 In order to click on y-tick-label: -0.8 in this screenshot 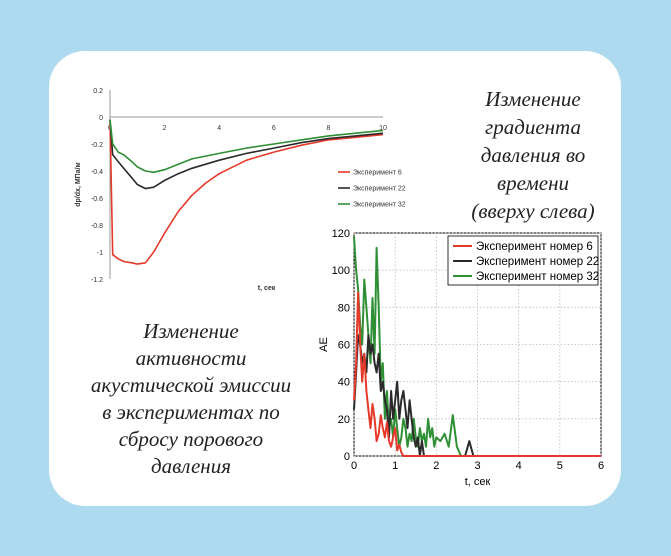, I will do `click(97, 226)`.